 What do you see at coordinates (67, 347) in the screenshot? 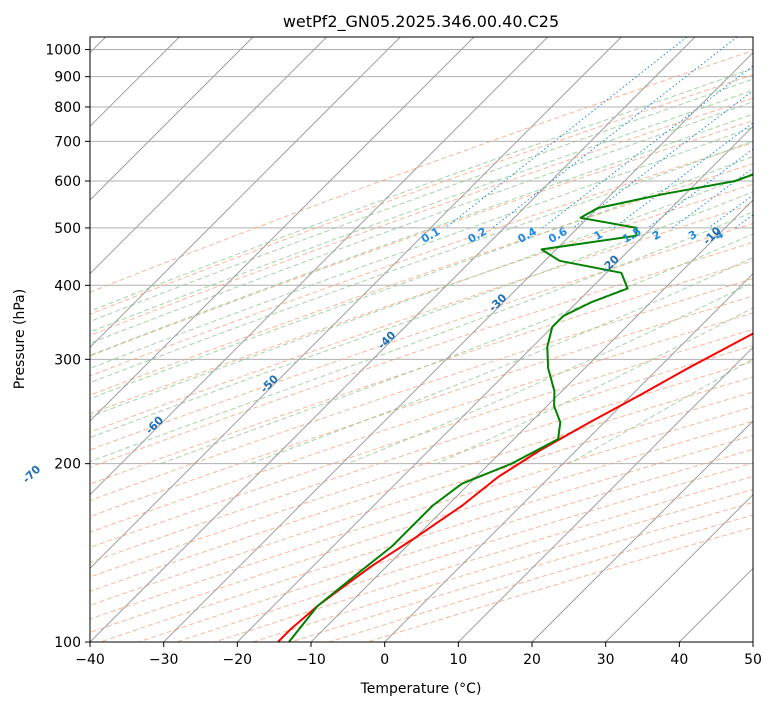
I see `y-axis: 100 200 300 400 500 600 700 800 900 1000` at bounding box center [67, 347].